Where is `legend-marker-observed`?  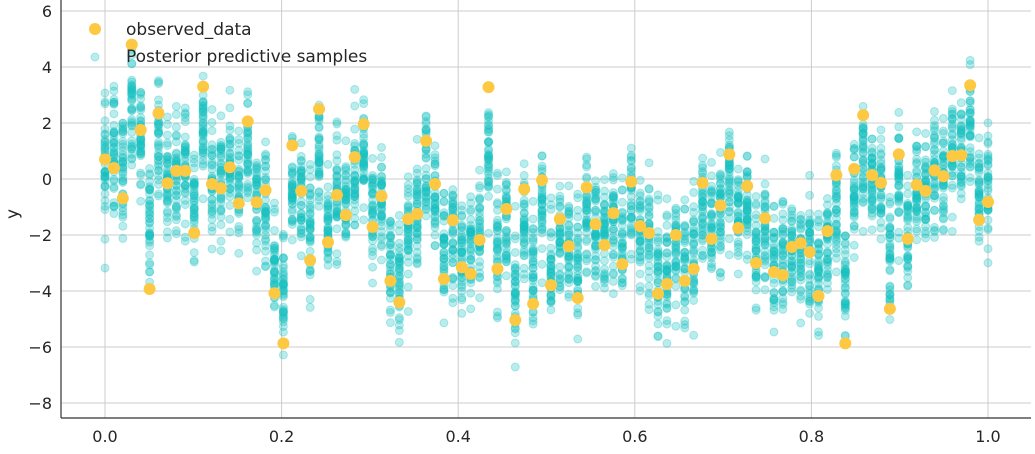
legend-marker-observed is located at coordinates (95, 29).